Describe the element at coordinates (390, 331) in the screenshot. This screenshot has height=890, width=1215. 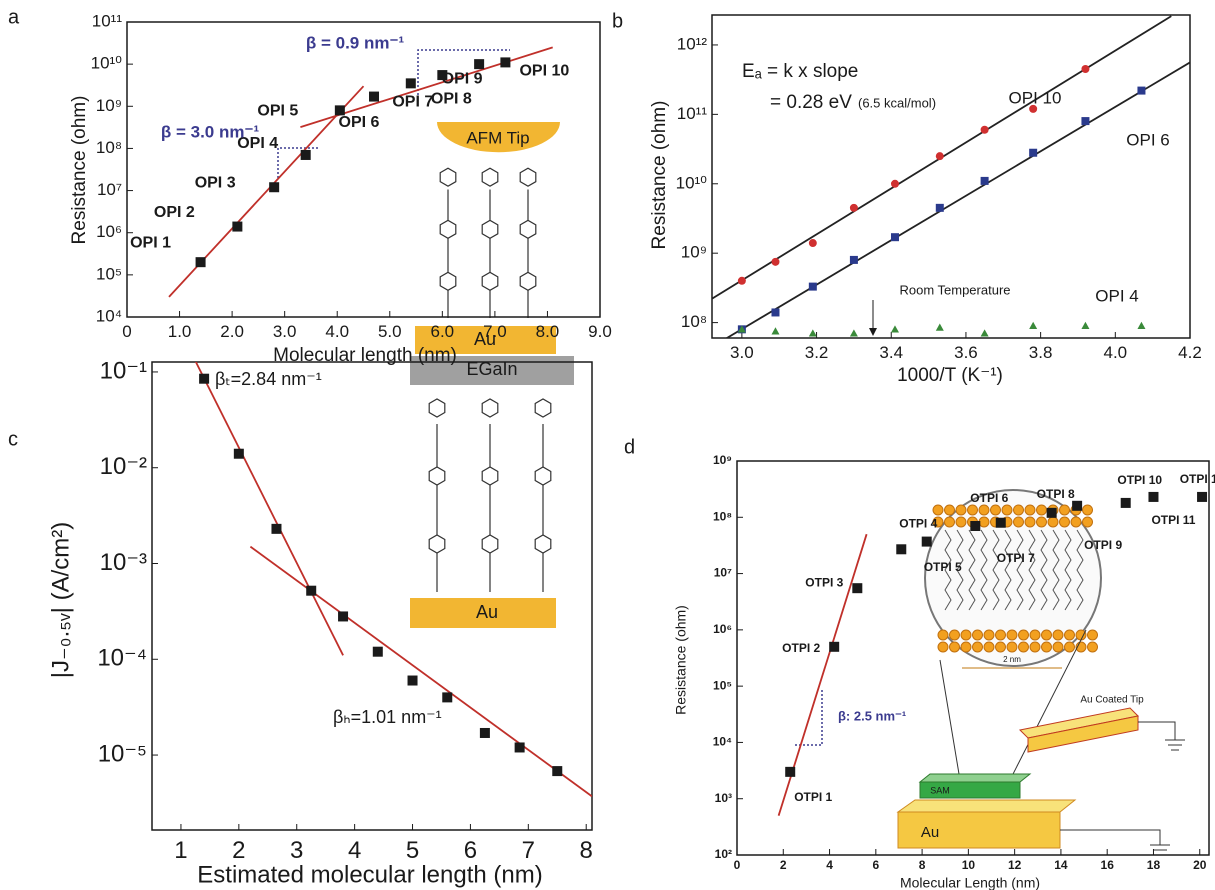
I see `x-tick-label: 5.0` at that location.